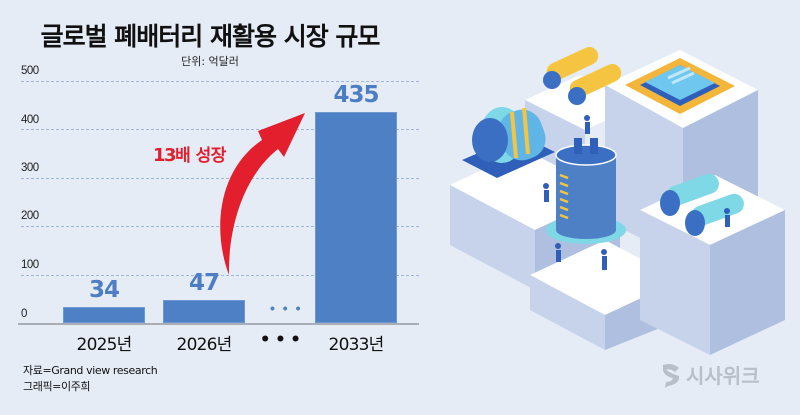 This screenshot has width=800, height=415. What do you see at coordinates (200, 156) in the screenshot?
I see `growth-text: 배 성장` at bounding box center [200, 156].